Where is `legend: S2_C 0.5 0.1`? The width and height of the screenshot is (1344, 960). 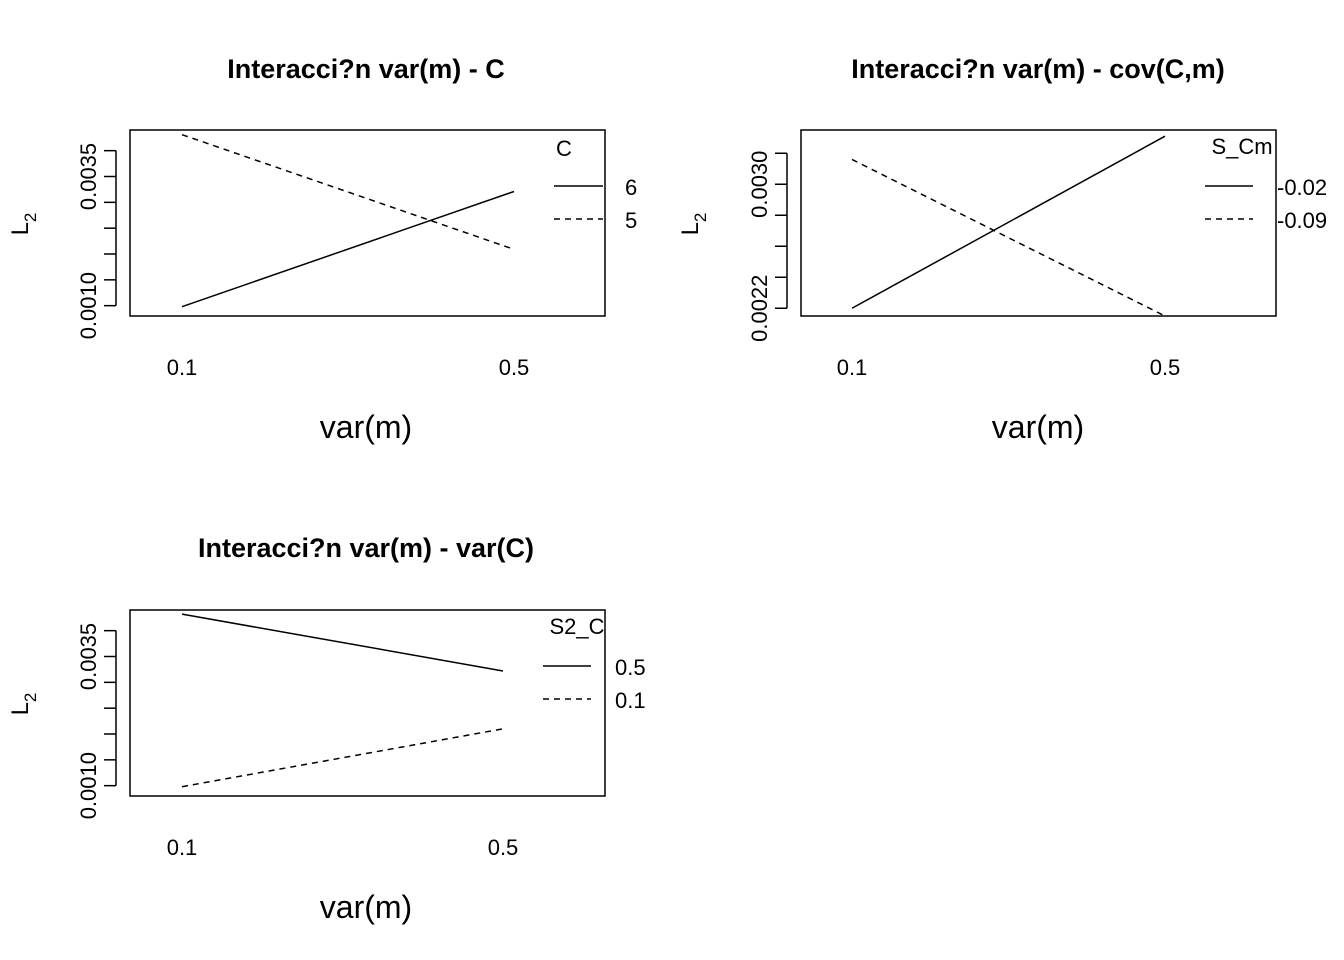 legend: S2_C 0.5 0.1 is located at coordinates (594, 663).